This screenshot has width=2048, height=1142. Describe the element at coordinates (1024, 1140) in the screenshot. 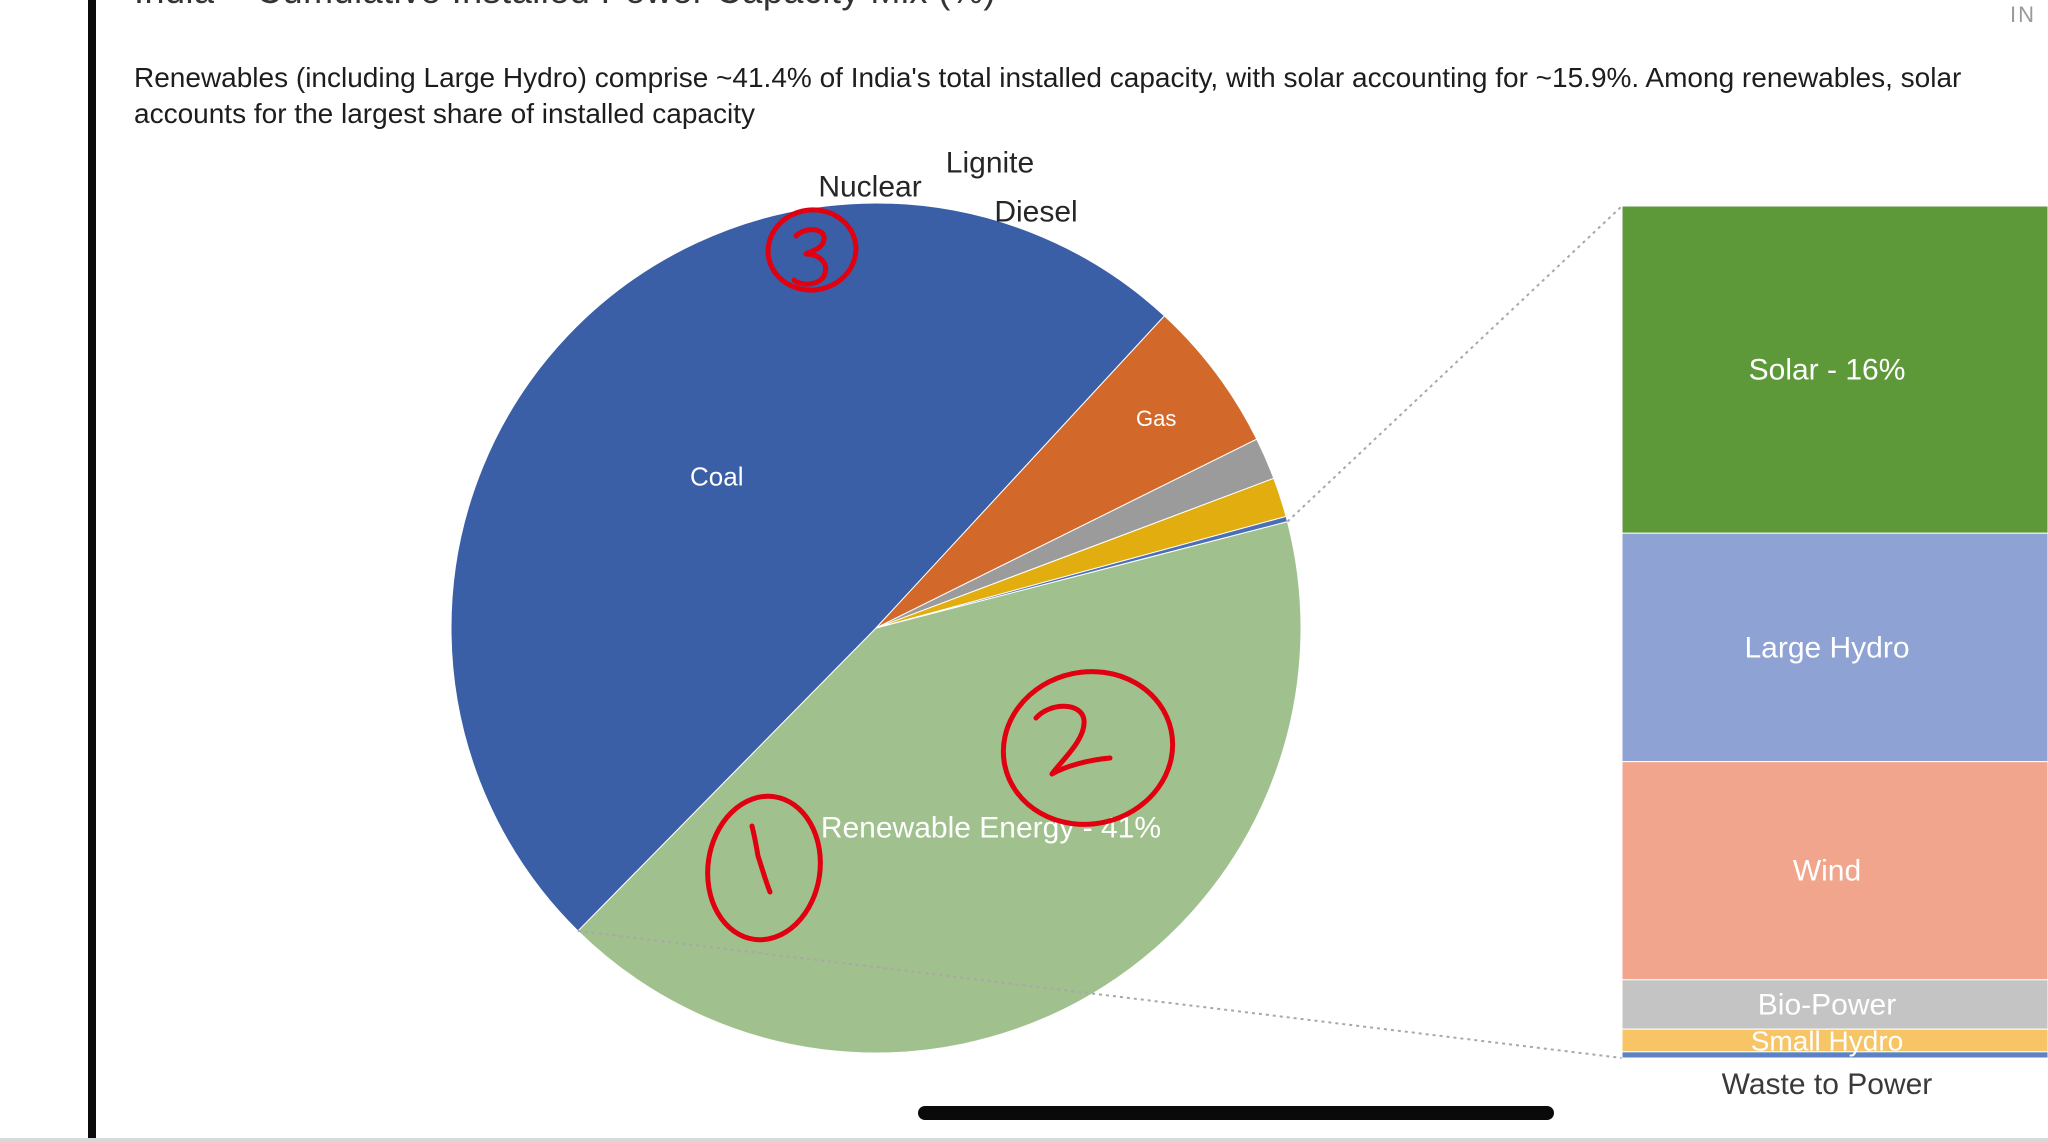

I see `screen-bottom-edge` at that location.